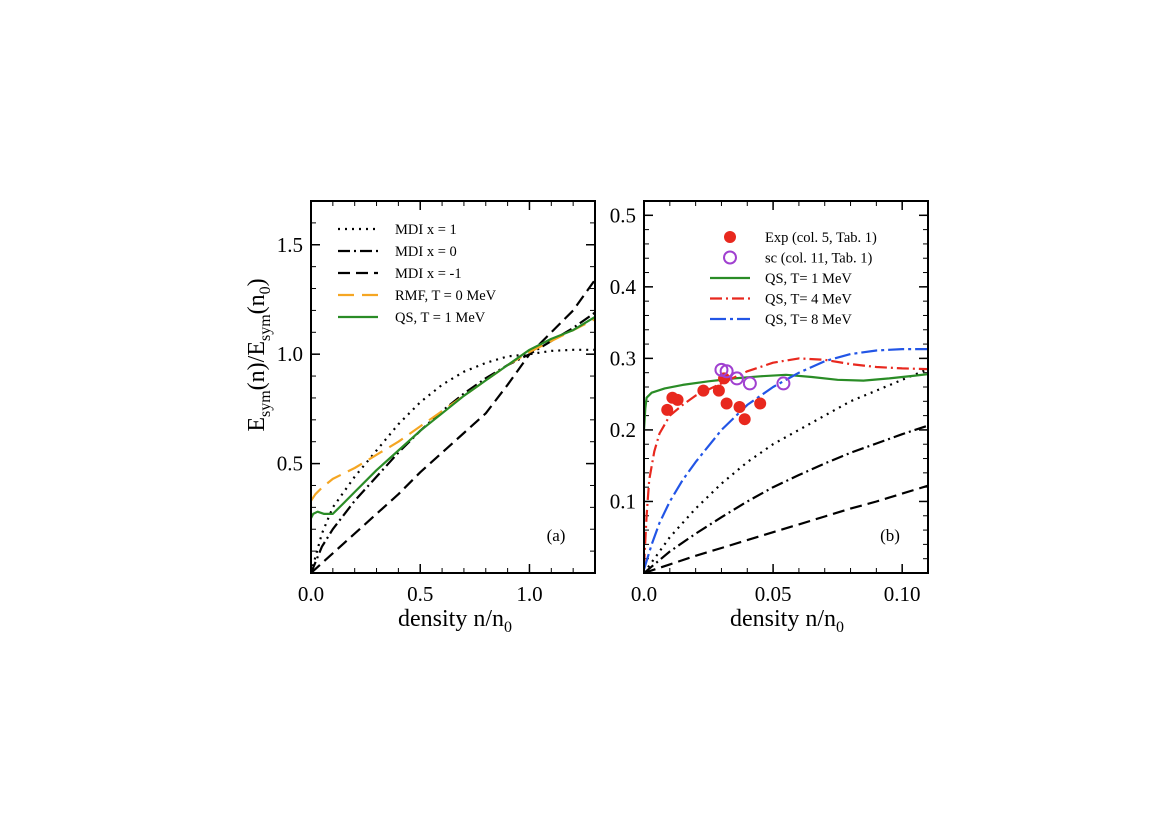 This screenshot has height=827, width=1170. What do you see at coordinates (808, 300) in the screenshot?
I see `legend-label: QS, T= 4 MeV` at bounding box center [808, 300].